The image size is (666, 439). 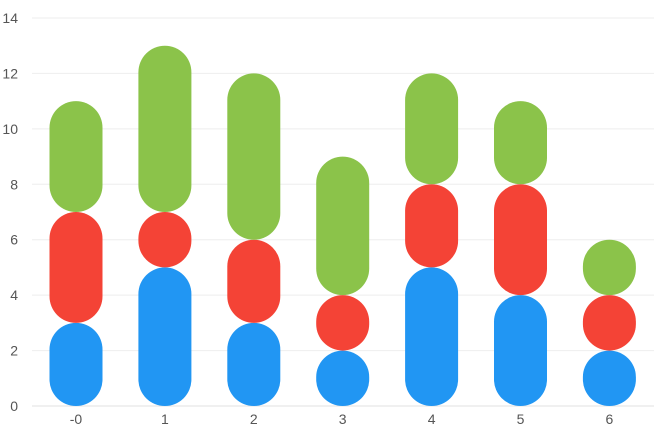 I want to click on x-tick-label: 6, so click(x=610, y=419).